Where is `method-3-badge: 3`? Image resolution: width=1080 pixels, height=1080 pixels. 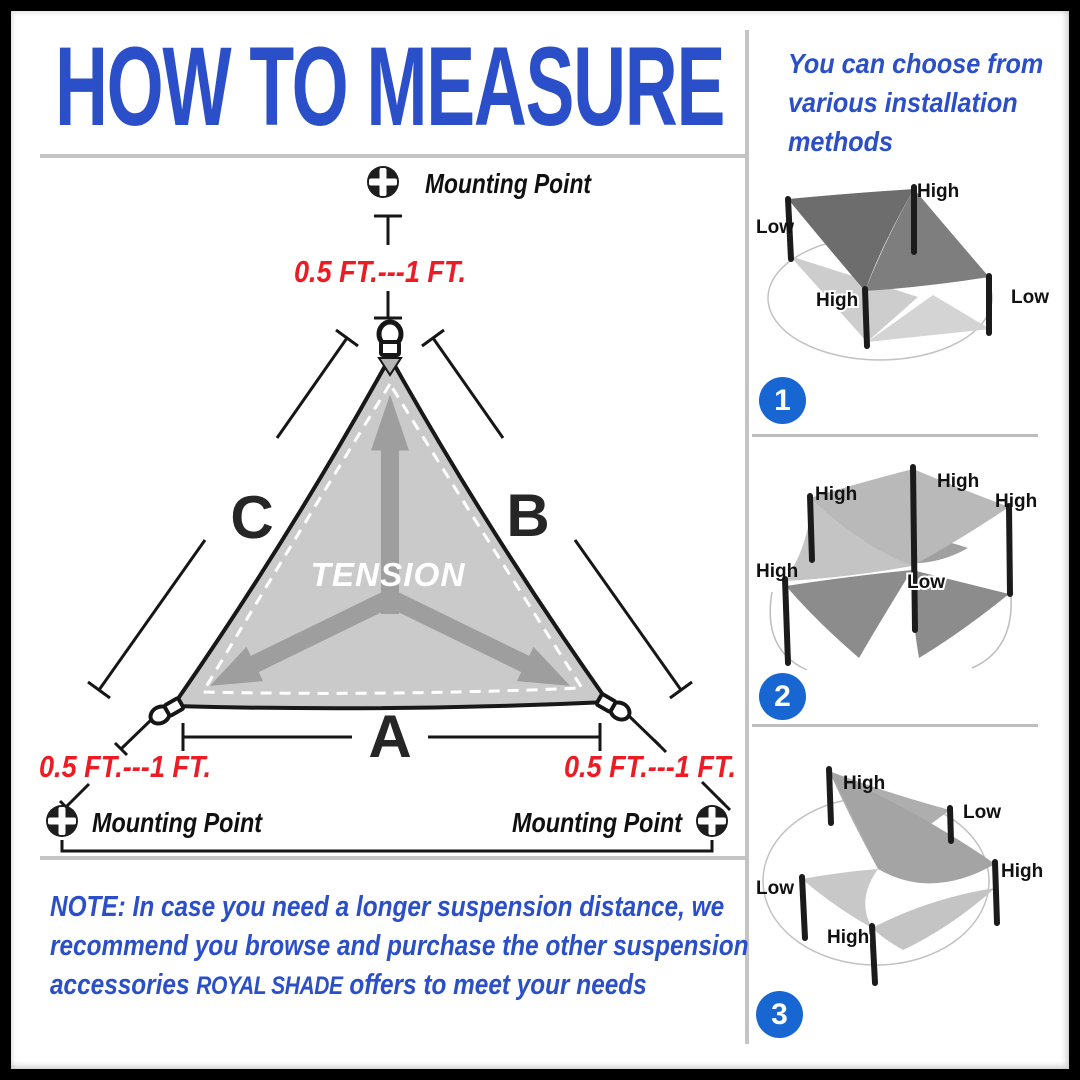
method-3-badge: 3 is located at coordinates (779, 1014).